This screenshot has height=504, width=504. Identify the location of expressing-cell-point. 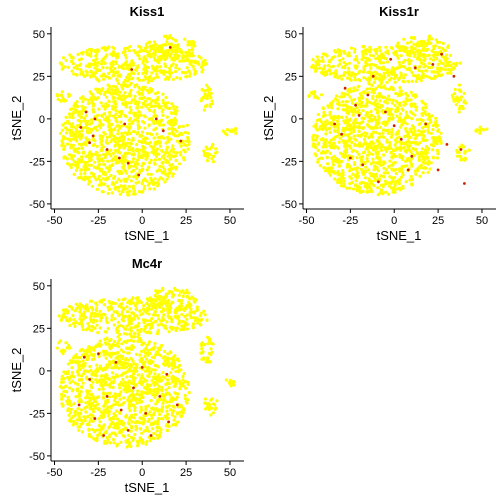
(408, 170).